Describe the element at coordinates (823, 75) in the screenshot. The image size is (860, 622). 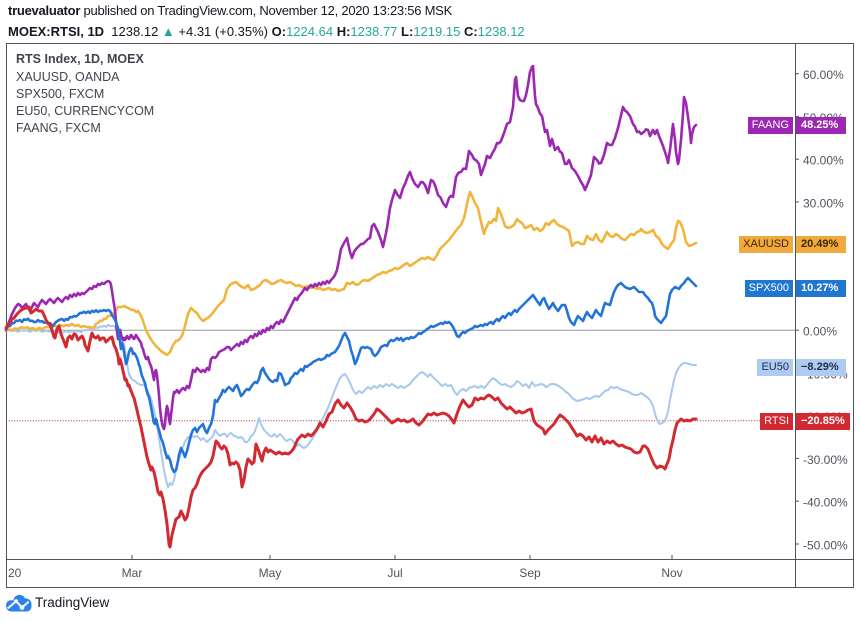
I see `svg-text: 60.00%` at that location.